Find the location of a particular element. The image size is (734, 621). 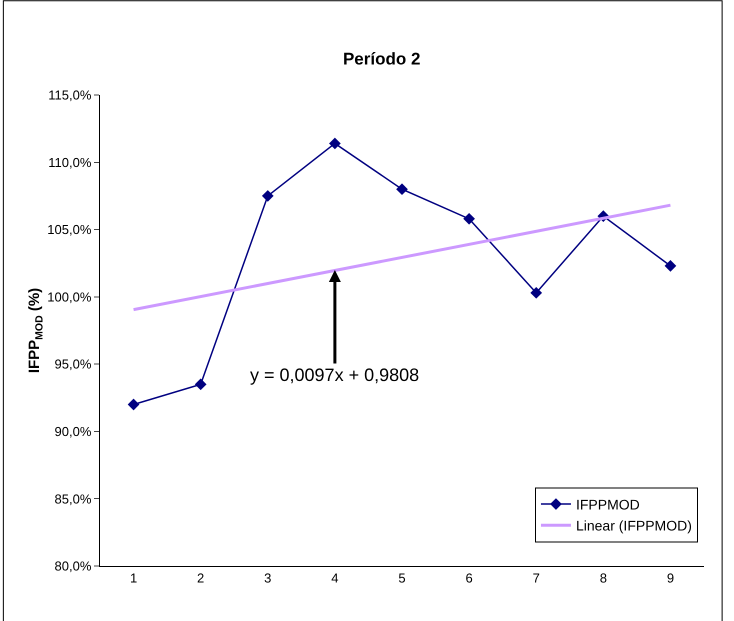

x-tick-label: 7 is located at coordinates (536, 578).